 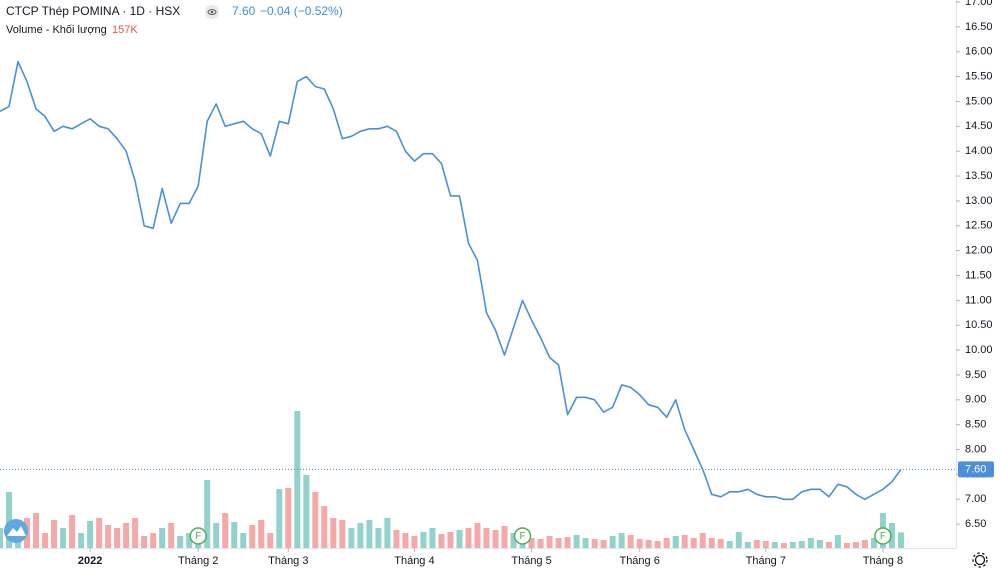 What do you see at coordinates (979, 201) in the screenshot?
I see `y-tick-label: 13.00` at bounding box center [979, 201].